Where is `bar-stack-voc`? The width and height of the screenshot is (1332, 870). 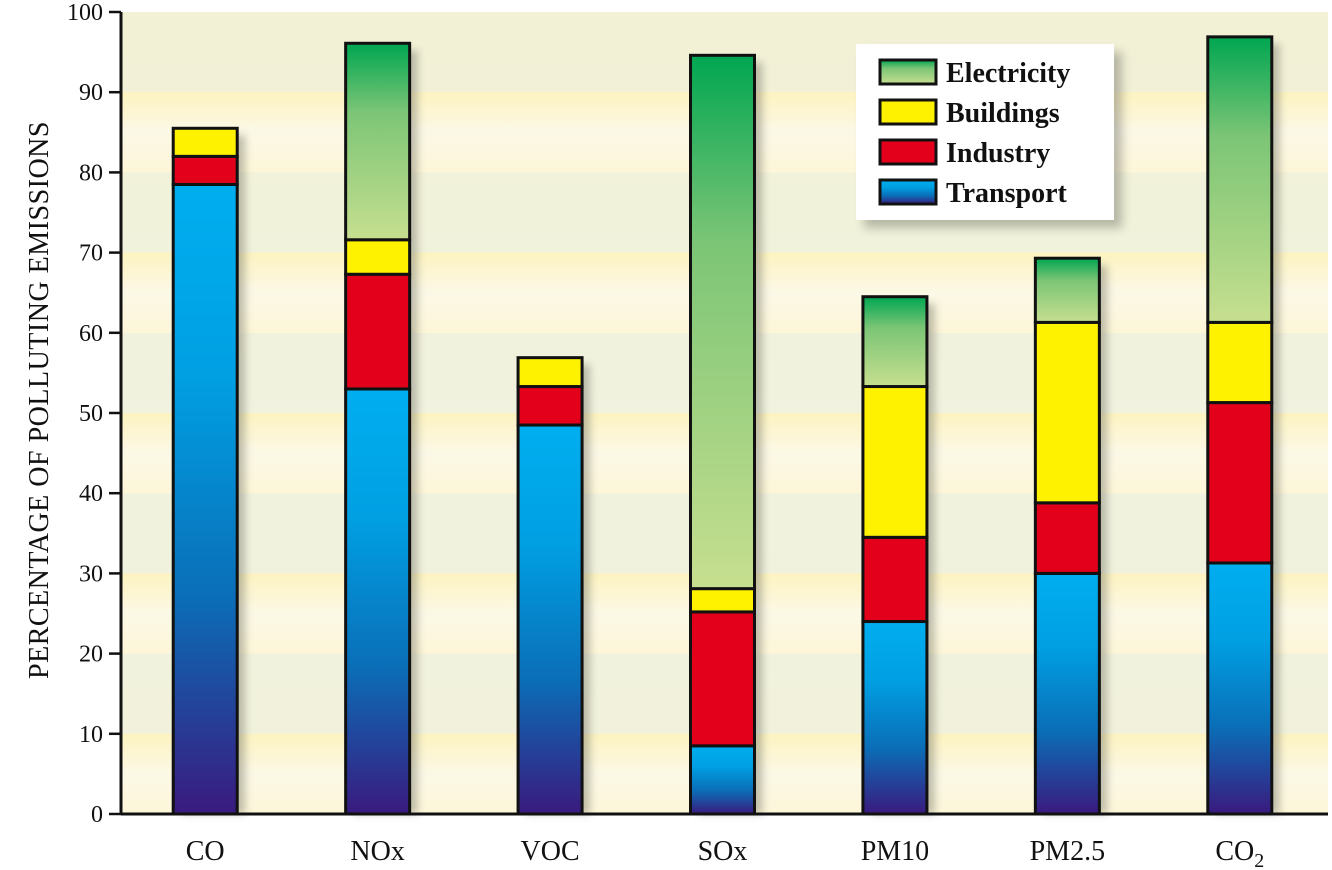
bar-stack-voc is located at coordinates (553, 586).